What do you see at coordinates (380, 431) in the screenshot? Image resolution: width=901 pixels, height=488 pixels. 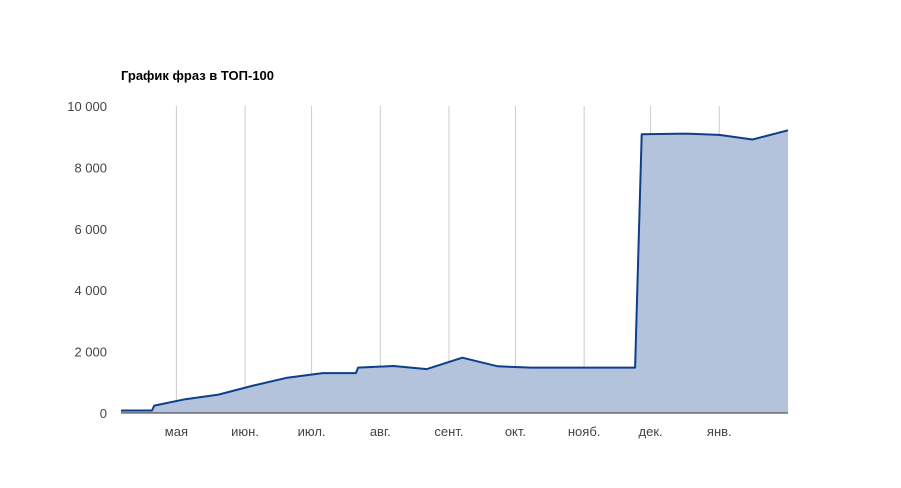 I see `x-tick-label-3: авг.` at bounding box center [380, 431].